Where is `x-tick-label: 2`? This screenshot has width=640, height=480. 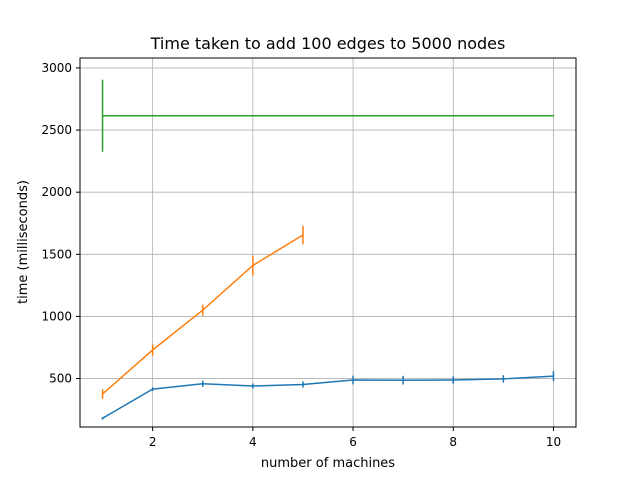 x-tick-label: 2 is located at coordinates (153, 442).